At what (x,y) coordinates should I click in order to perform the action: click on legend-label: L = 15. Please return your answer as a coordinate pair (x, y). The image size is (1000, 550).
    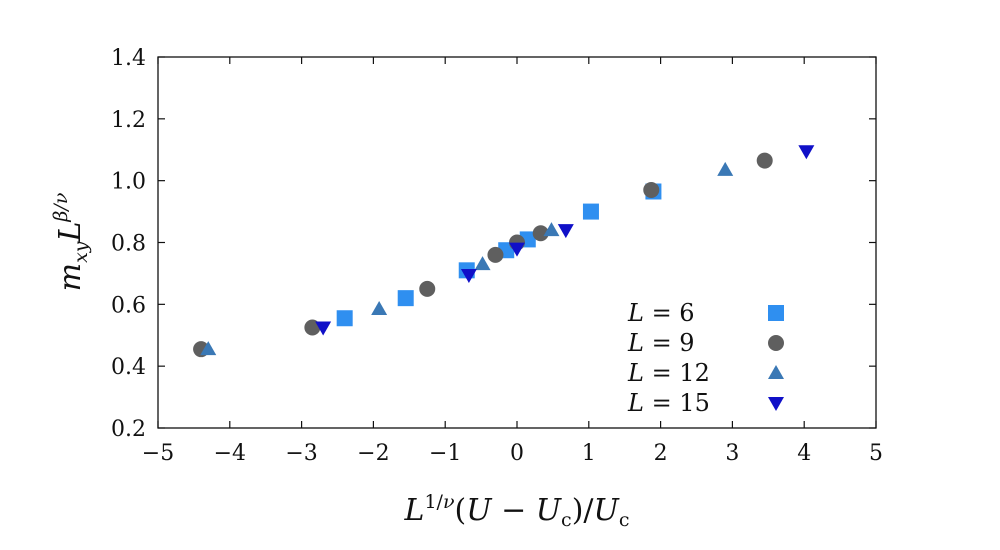
    Looking at the image, I should click on (668, 403).